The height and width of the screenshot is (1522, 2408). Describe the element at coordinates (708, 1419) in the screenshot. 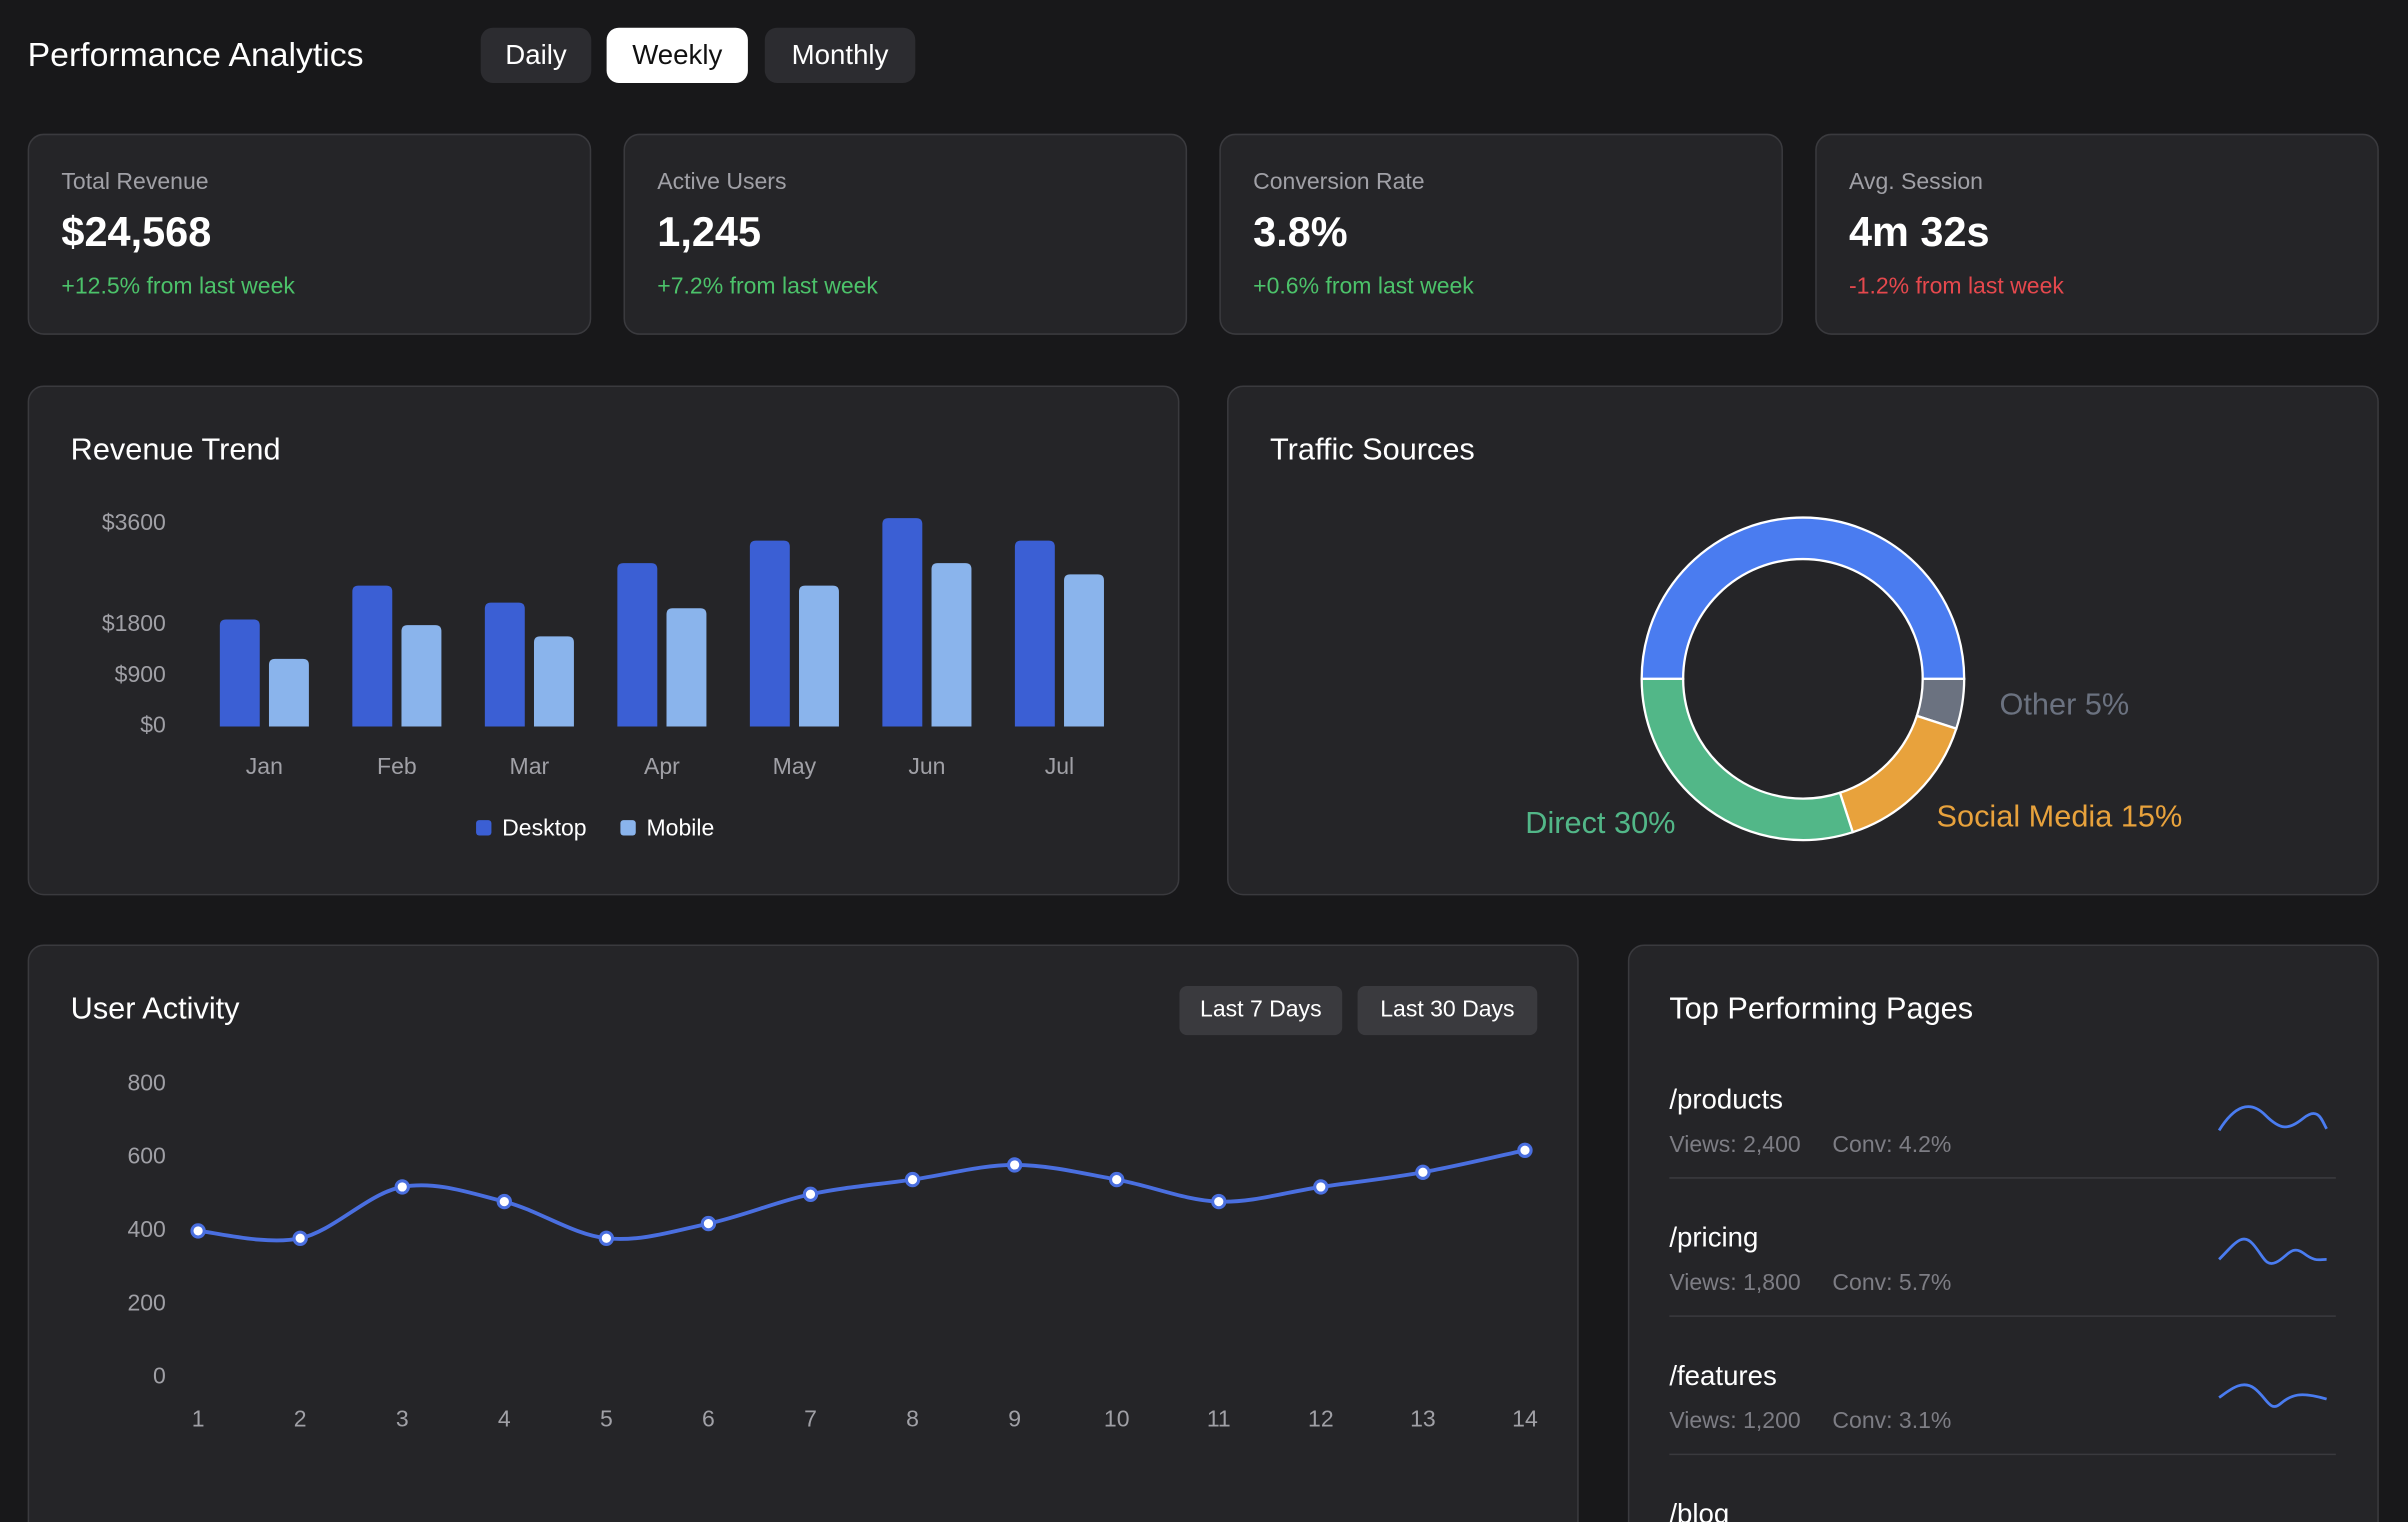

I see `x-tick-label: 6` at that location.